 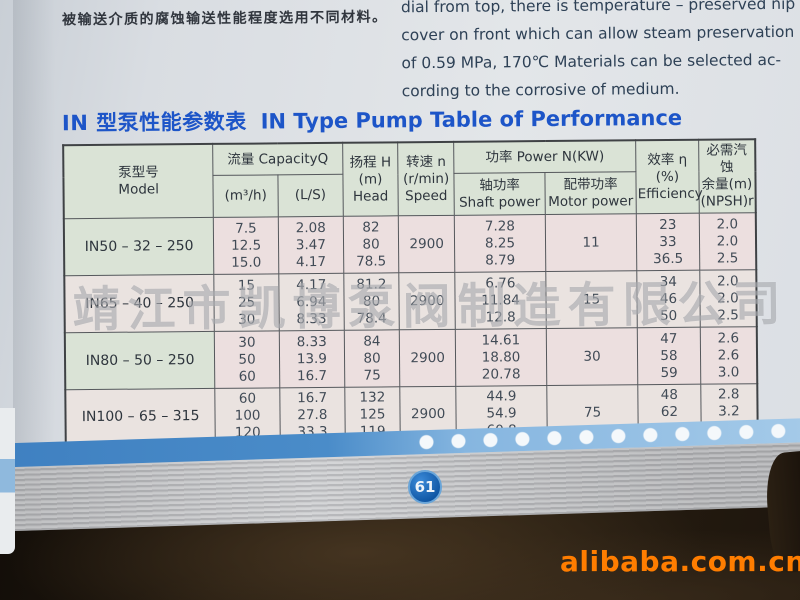 I want to click on cell-efficiency: 47 58 59, so click(x=669, y=356).